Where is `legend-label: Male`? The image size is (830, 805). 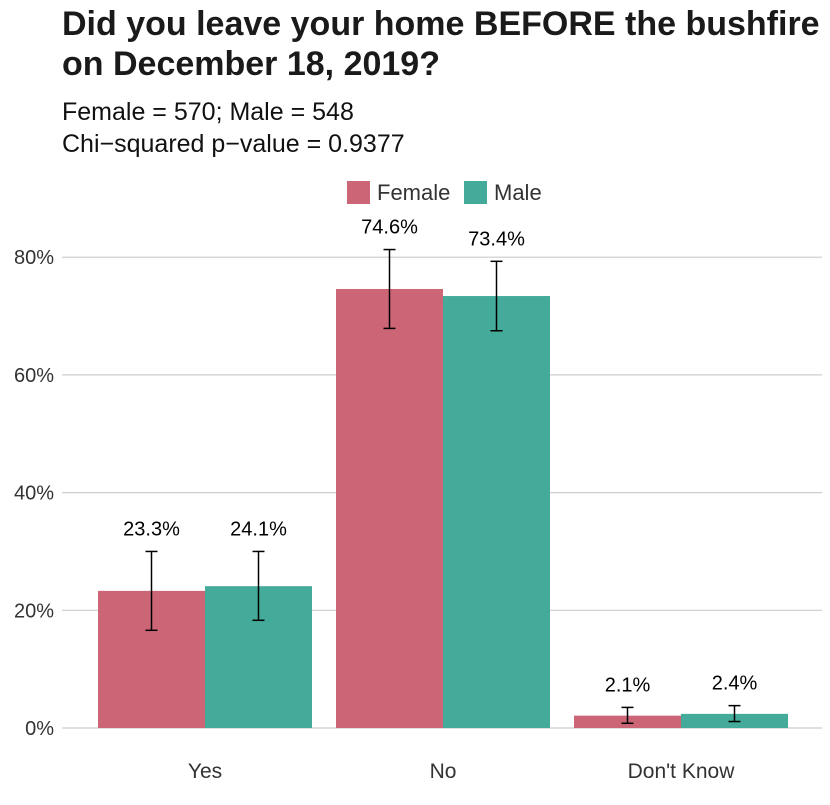 legend-label: Male is located at coordinates (518, 192).